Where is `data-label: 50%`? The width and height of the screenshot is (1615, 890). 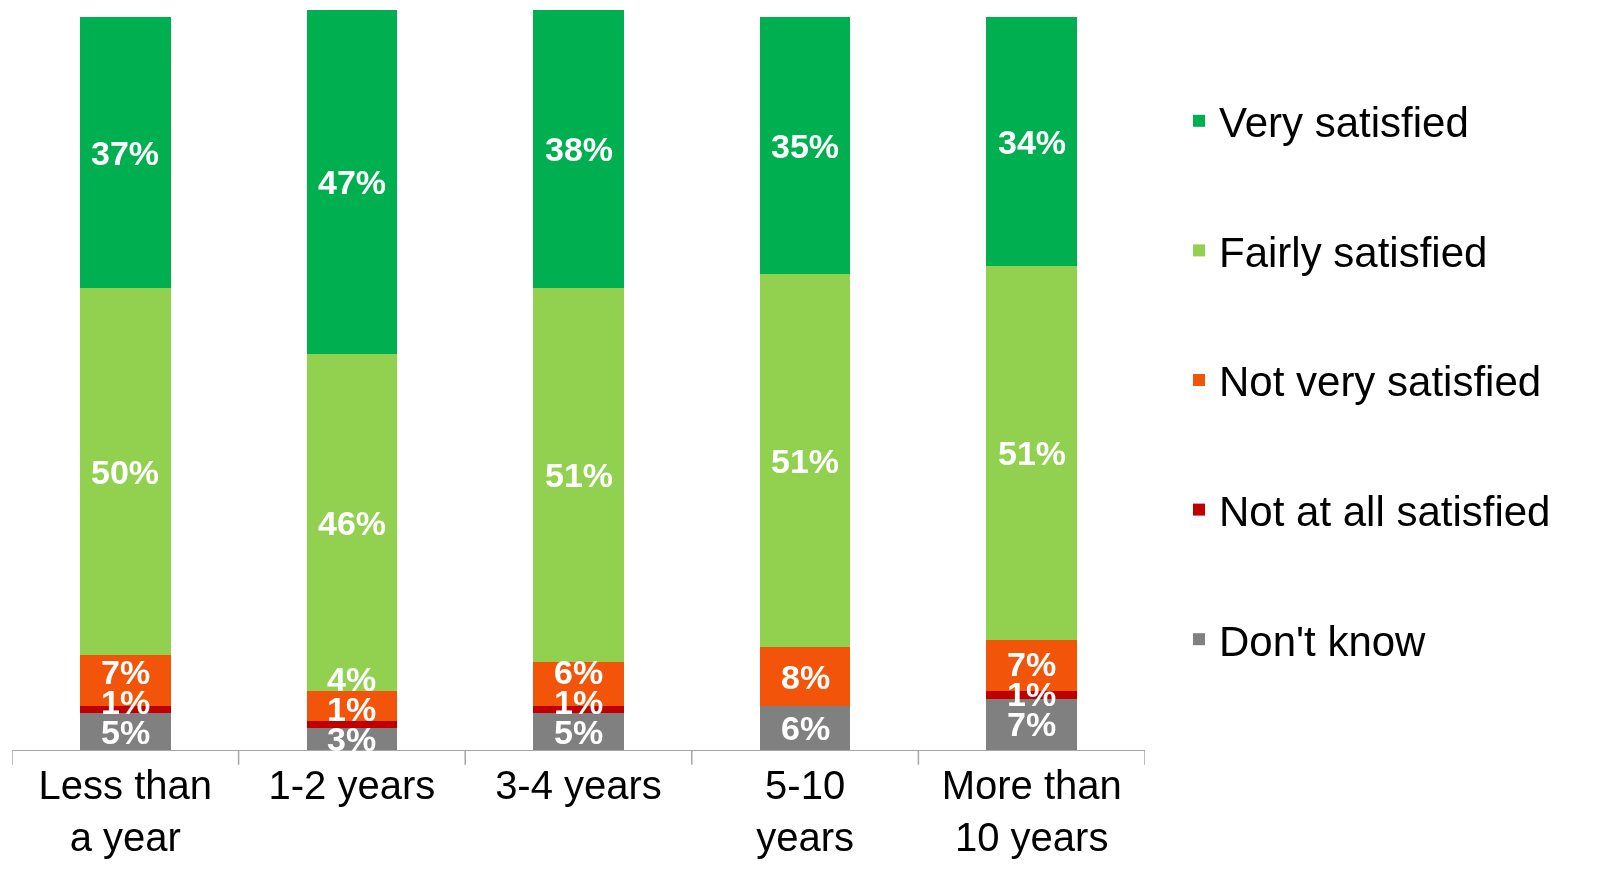
data-label: 50% is located at coordinates (125, 472).